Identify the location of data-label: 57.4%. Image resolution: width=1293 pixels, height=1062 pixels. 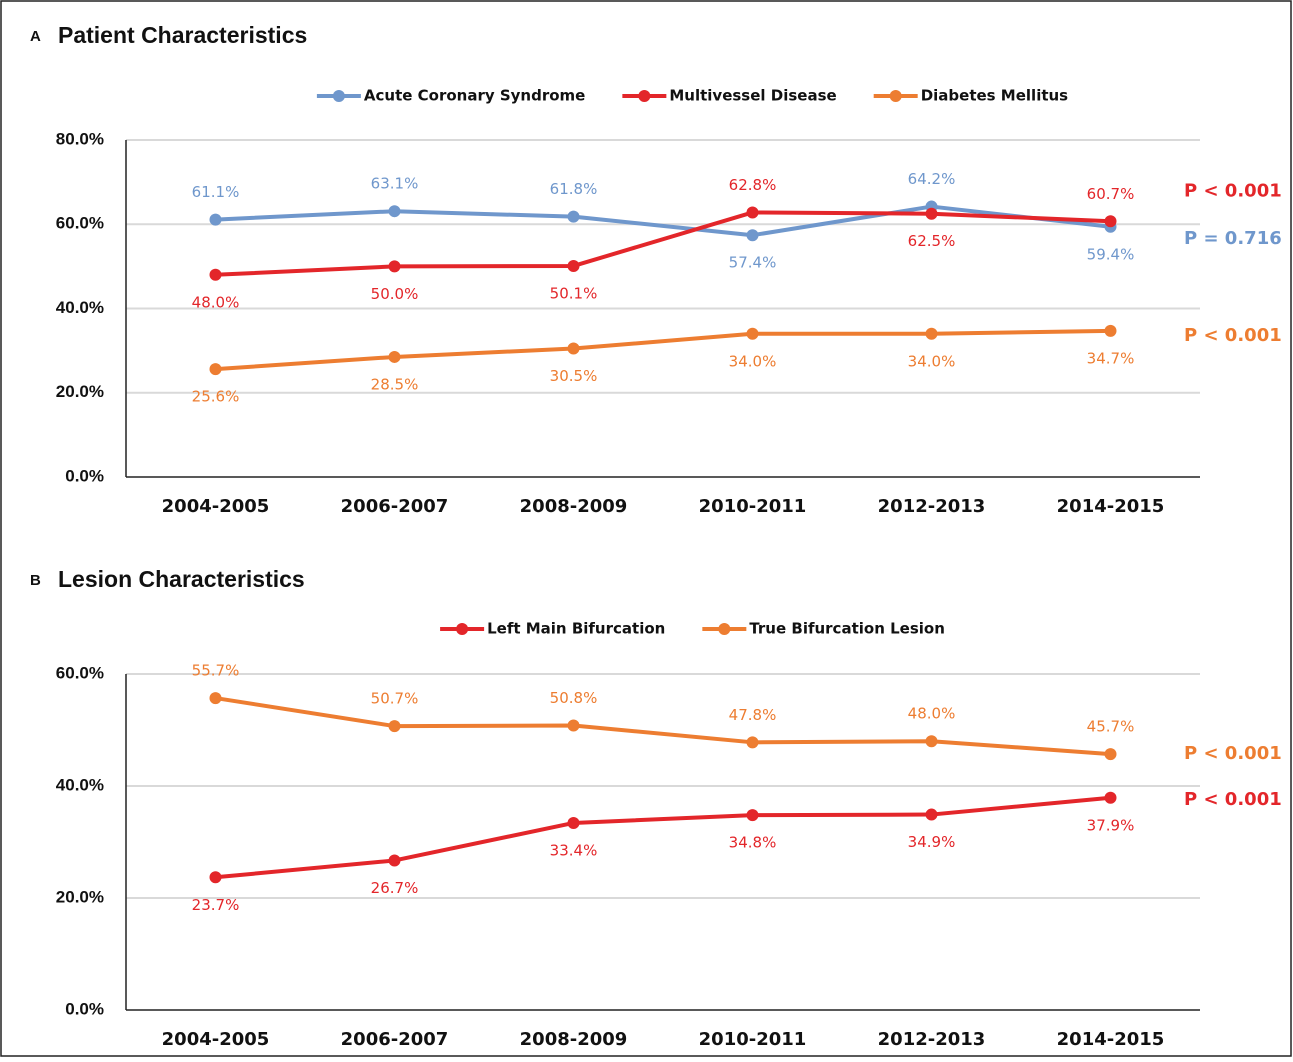
(753, 263).